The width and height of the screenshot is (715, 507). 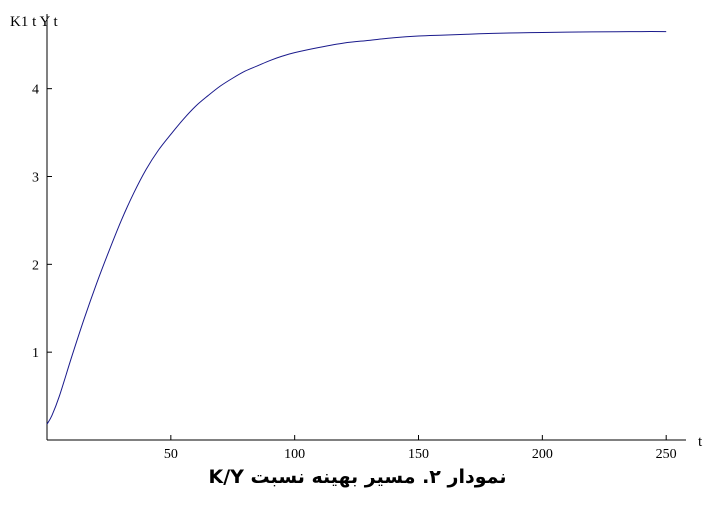 I want to click on y-tick-label: 1, so click(x=35, y=353).